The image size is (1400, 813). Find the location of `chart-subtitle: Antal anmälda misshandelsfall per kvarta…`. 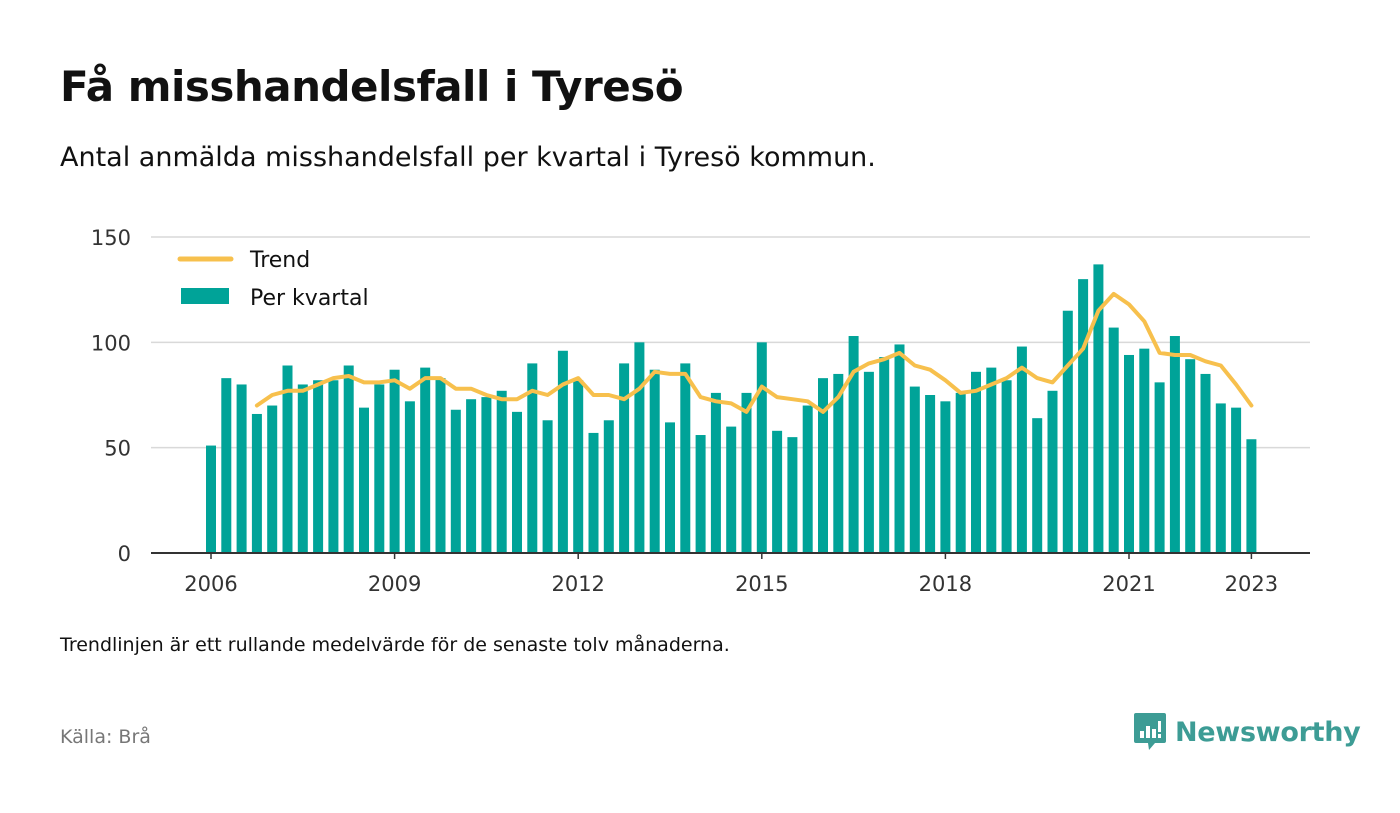

chart-subtitle: Antal anmälda misshandelsfall per kvarta… is located at coordinates (468, 157).